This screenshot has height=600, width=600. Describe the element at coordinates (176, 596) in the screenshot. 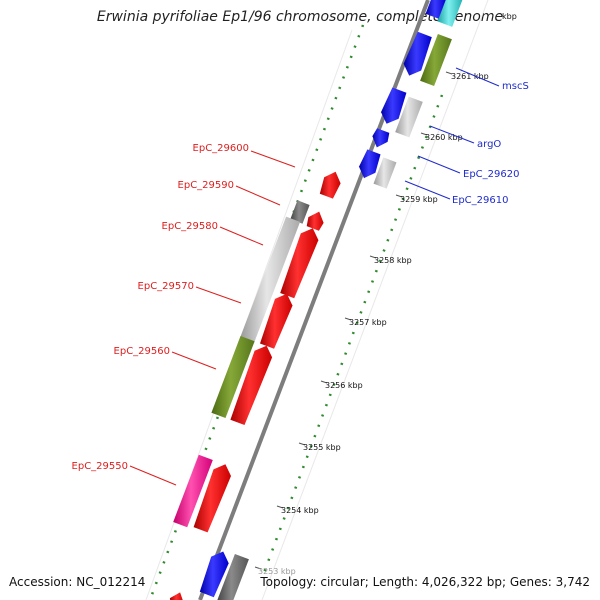

I see `feature-red-bottom` at that location.